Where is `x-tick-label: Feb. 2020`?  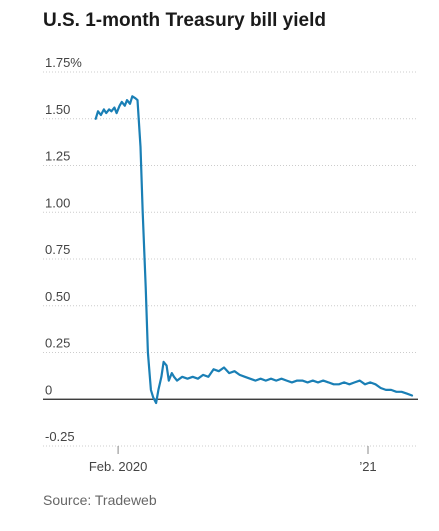
x-tick-label: Feb. 2020 is located at coordinates (118, 466).